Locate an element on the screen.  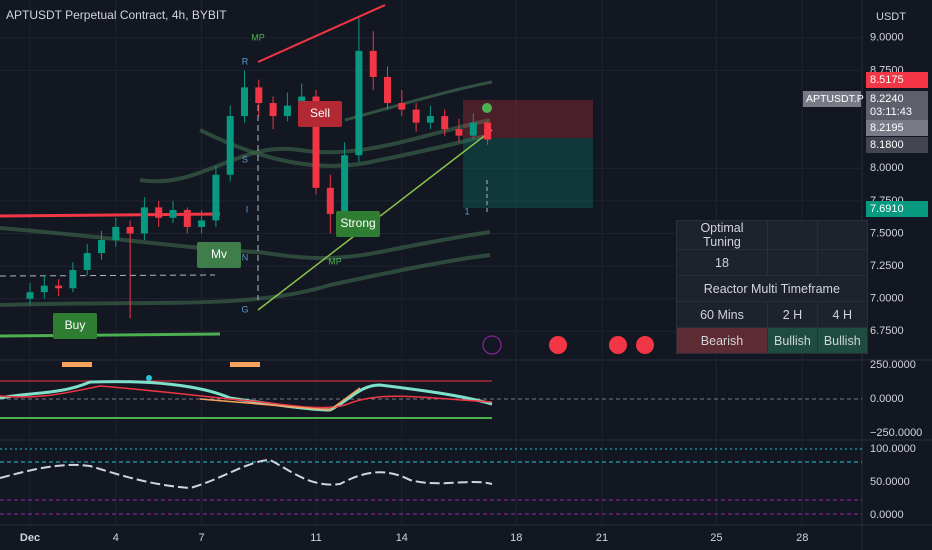
x-tick-label: 18 is located at coordinates (516, 538).